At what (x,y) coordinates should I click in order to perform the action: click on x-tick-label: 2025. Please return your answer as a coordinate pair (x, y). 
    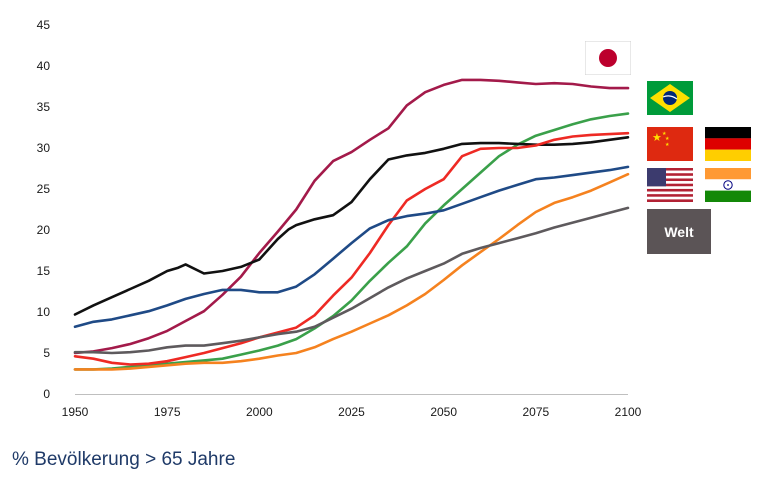
    Looking at the image, I should click on (351, 412).